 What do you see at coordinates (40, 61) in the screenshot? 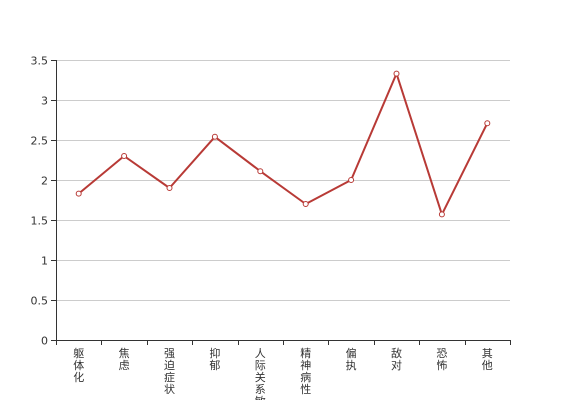
I see `y-tick-label: 3.5` at bounding box center [40, 61].